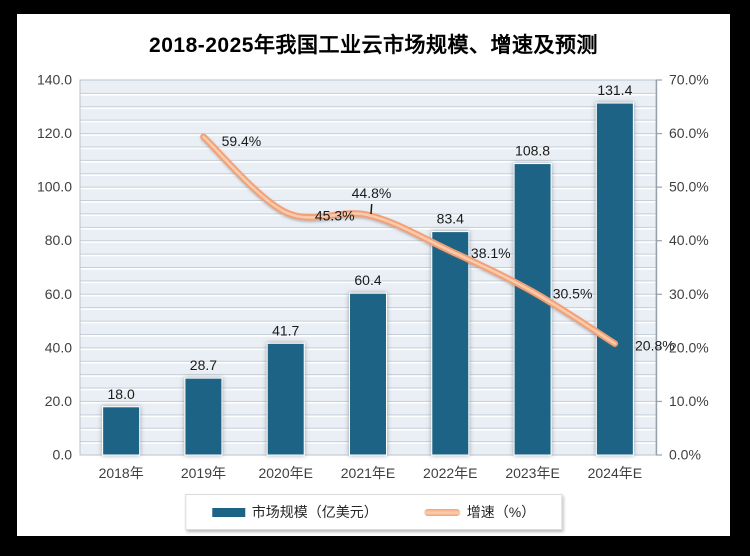 The width and height of the screenshot is (750, 556). Describe the element at coordinates (614, 90) in the screenshot. I see `bar-value-label: 131.4` at that location.